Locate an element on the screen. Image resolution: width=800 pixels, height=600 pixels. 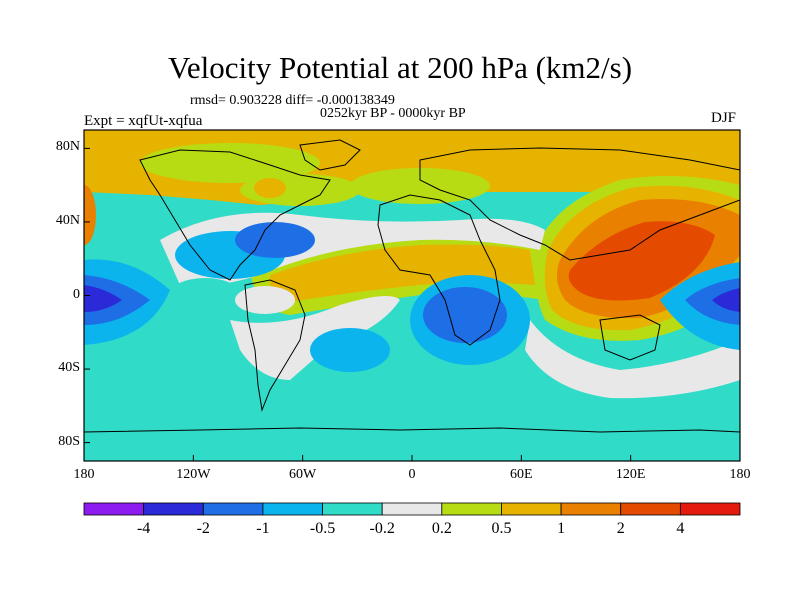
lon-tick-label: 60W is located at coordinates (303, 474).